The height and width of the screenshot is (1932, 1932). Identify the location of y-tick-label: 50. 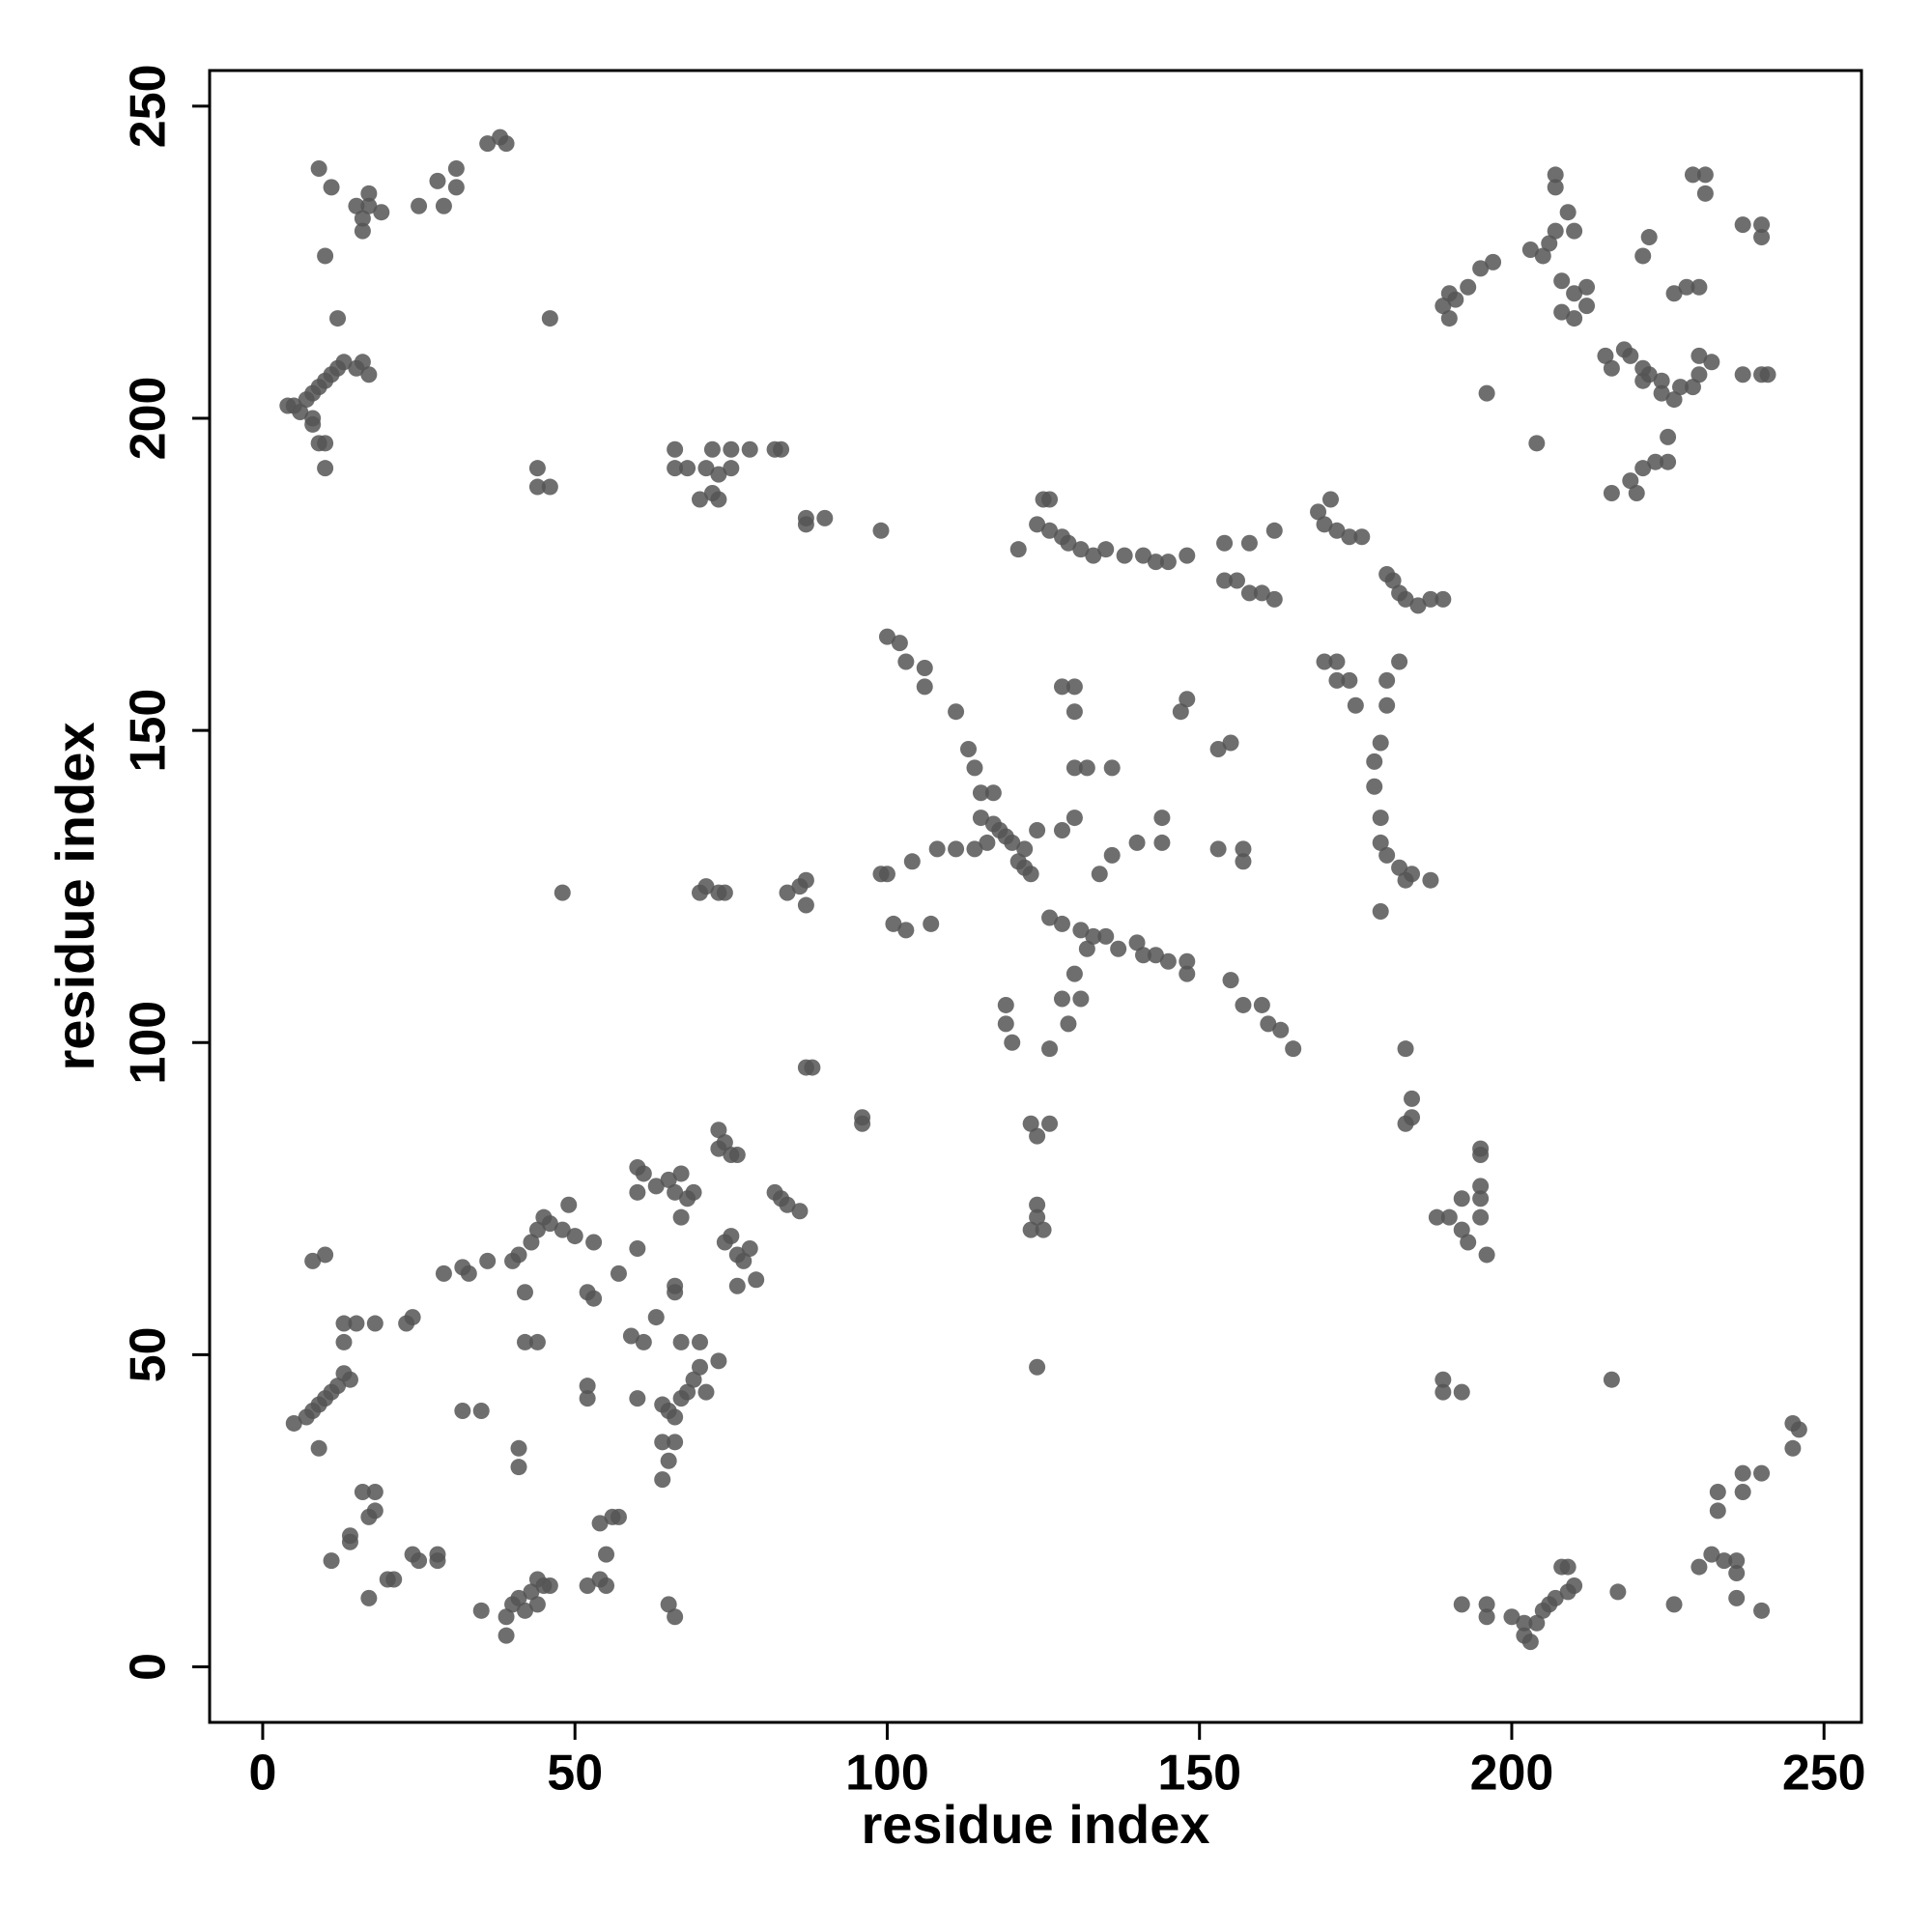
(149, 1354).